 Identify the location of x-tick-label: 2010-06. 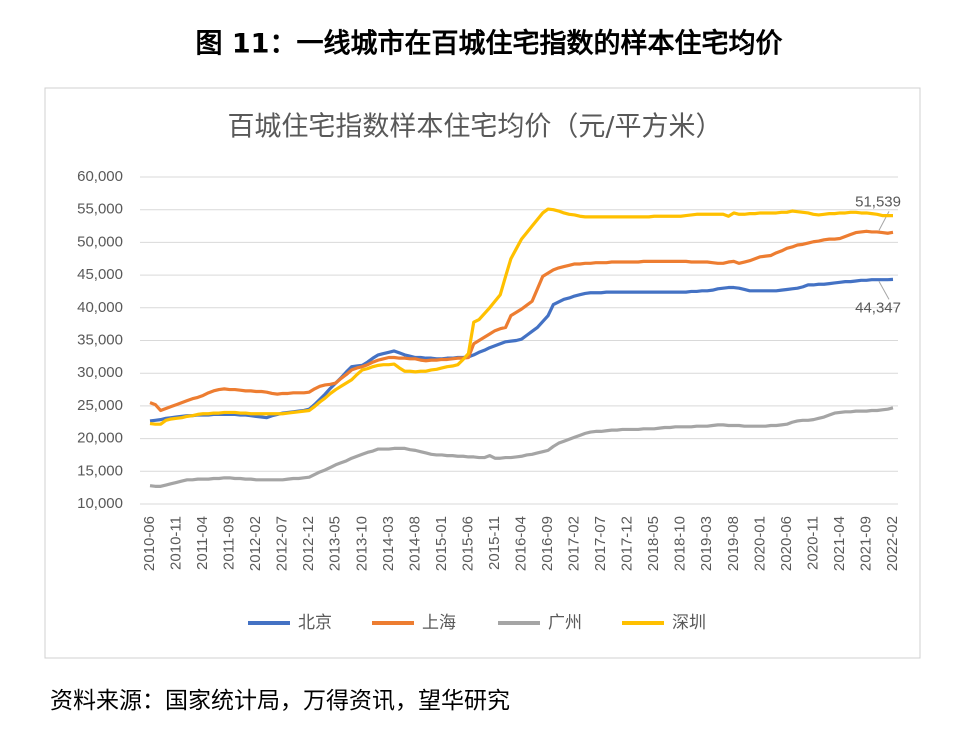
(149, 543).